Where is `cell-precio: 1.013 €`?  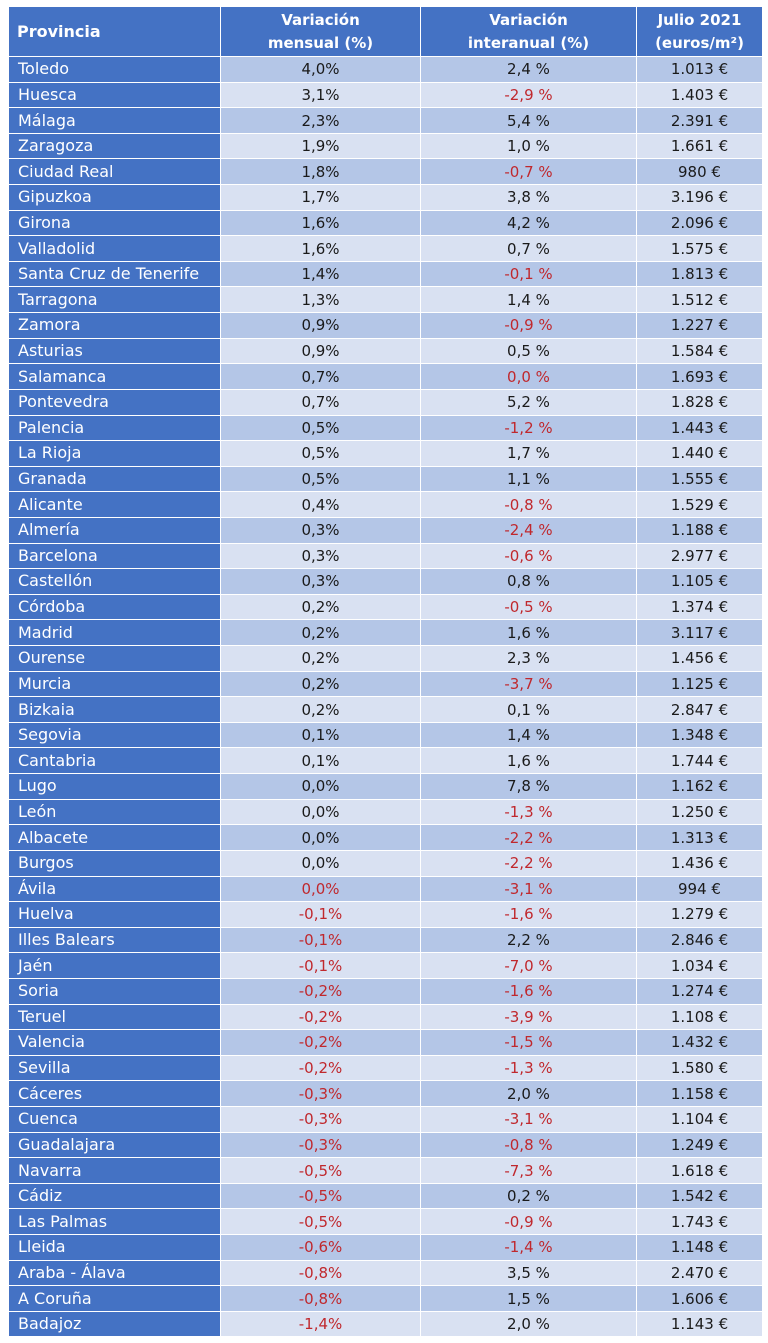 cell-precio: 1.013 € is located at coordinates (699, 69).